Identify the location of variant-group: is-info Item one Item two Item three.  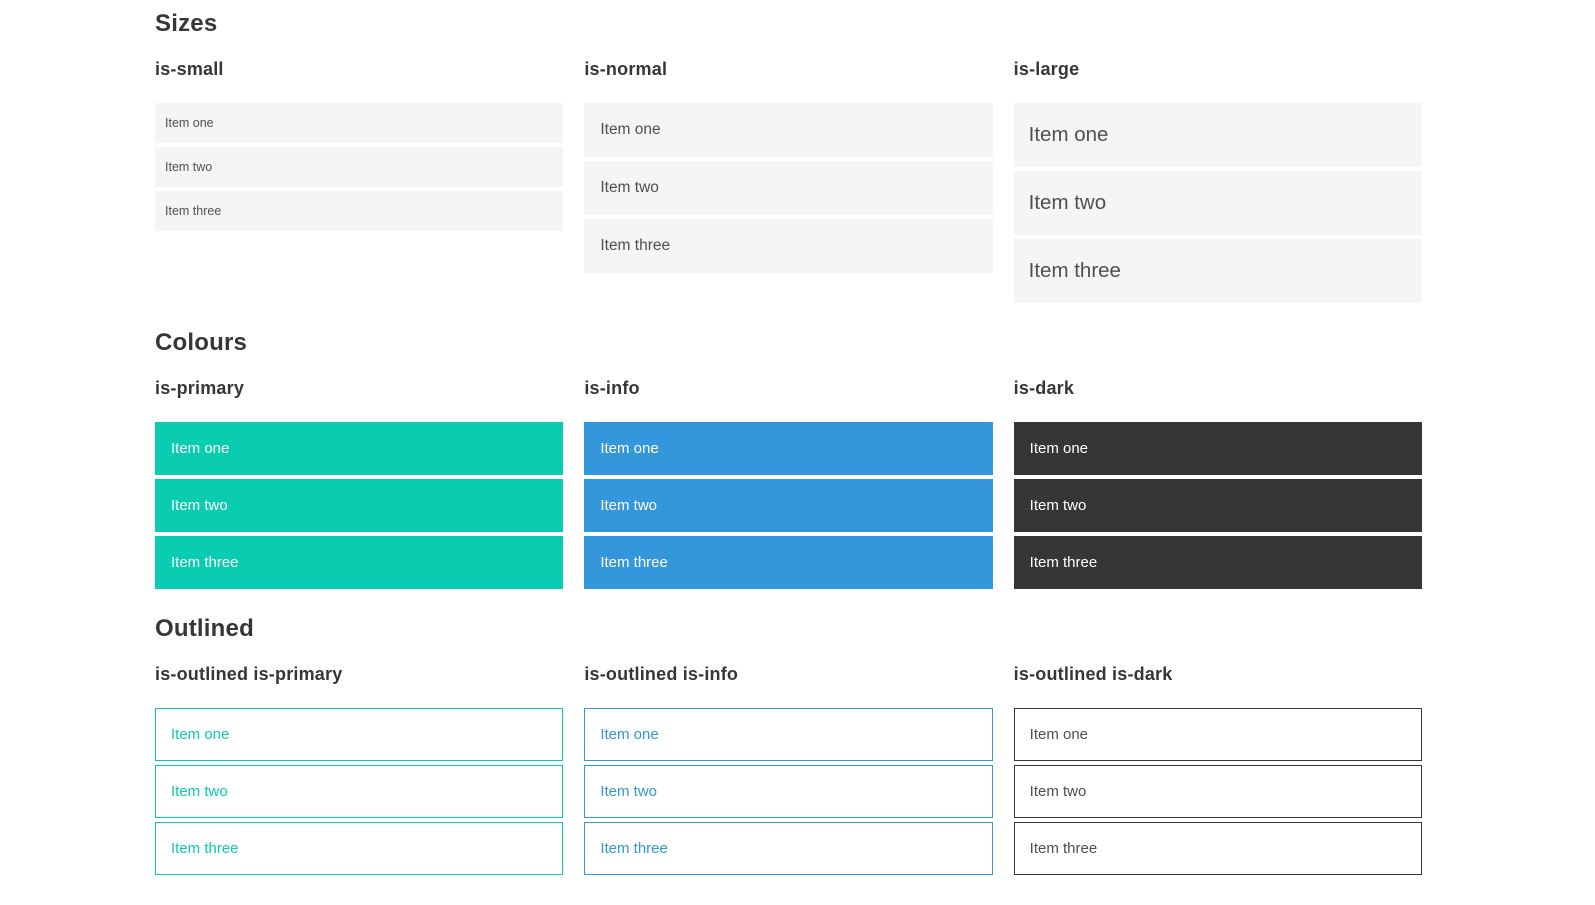
(788, 483).